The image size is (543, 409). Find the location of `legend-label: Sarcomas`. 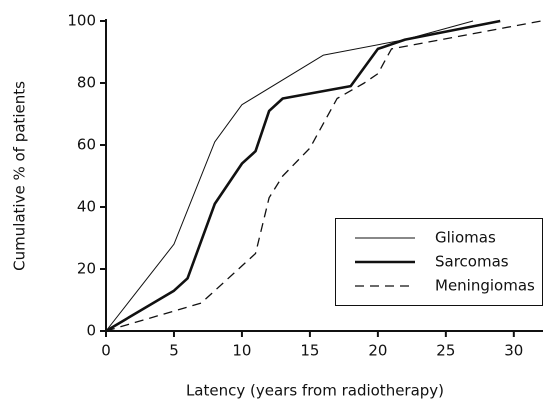

legend-label: Sarcomas is located at coordinates (472, 262).